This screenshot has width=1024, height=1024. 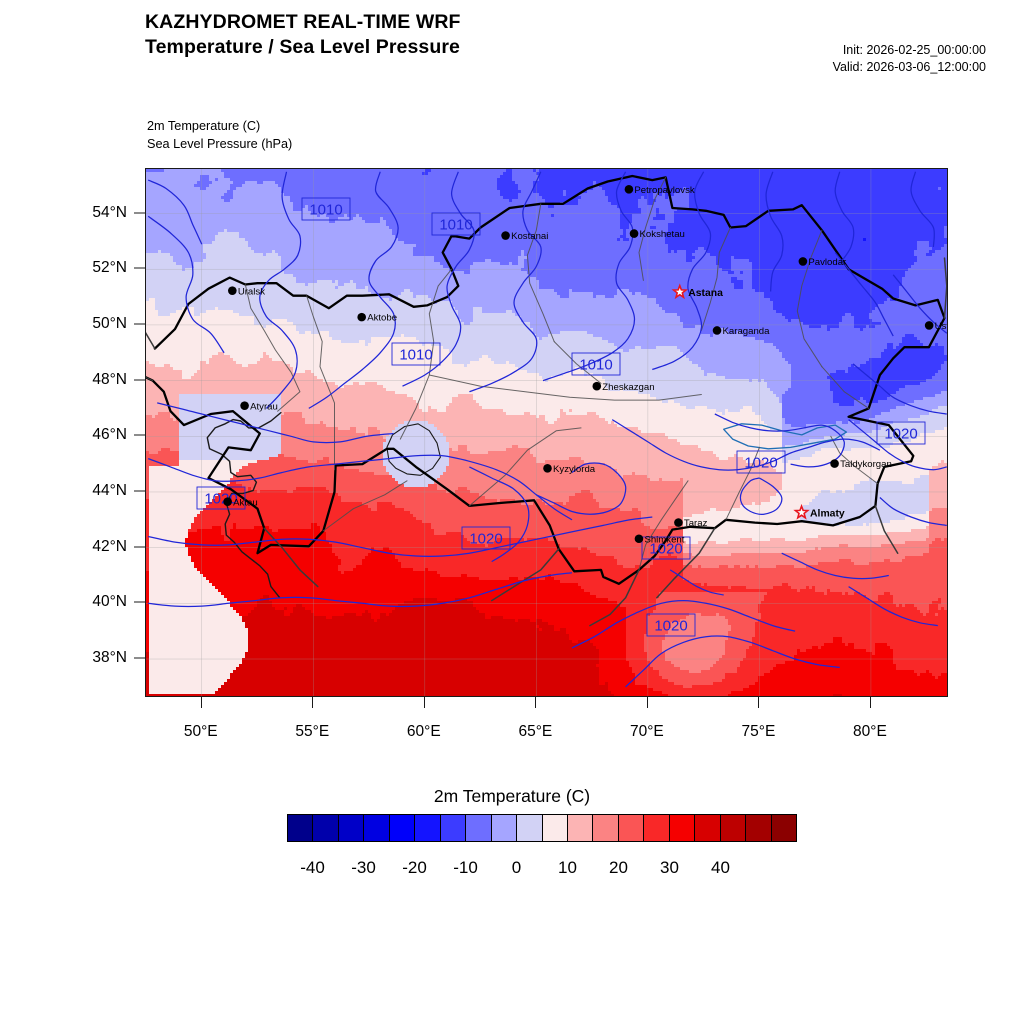 What do you see at coordinates (220, 143) in the screenshot?
I see `field-pressure-label: Sea Level Pressure (hPa)` at bounding box center [220, 143].